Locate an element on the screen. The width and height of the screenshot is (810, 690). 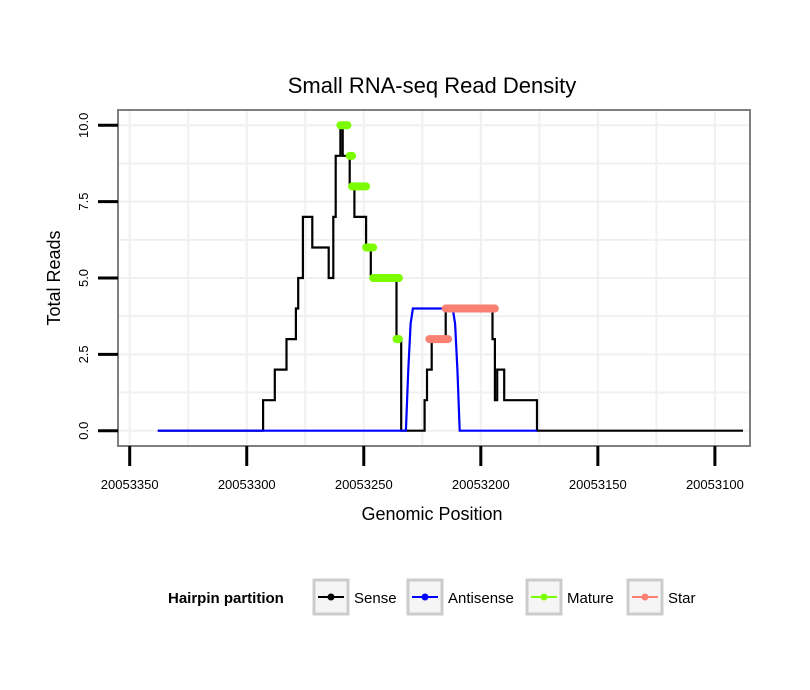
chart-title: Small RNA-seq Read Density is located at coordinates (432, 85).